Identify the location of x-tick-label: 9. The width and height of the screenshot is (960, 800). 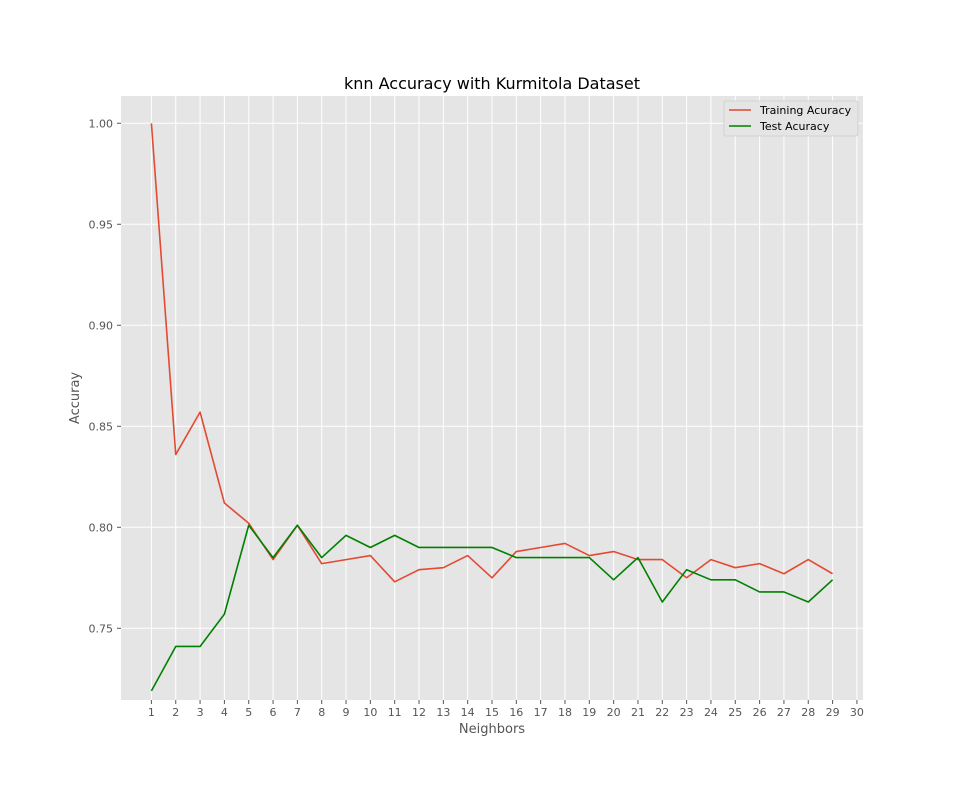
(346, 712).